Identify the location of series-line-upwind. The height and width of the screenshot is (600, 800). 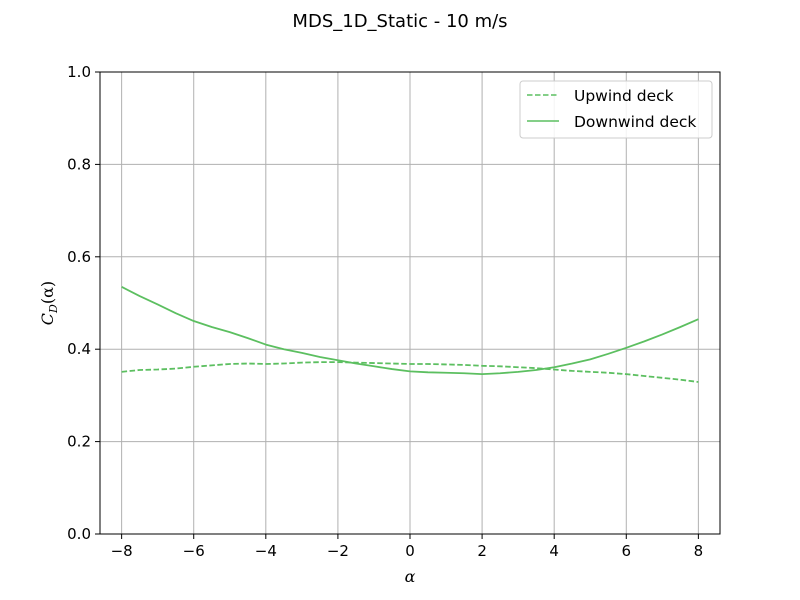
(410, 372).